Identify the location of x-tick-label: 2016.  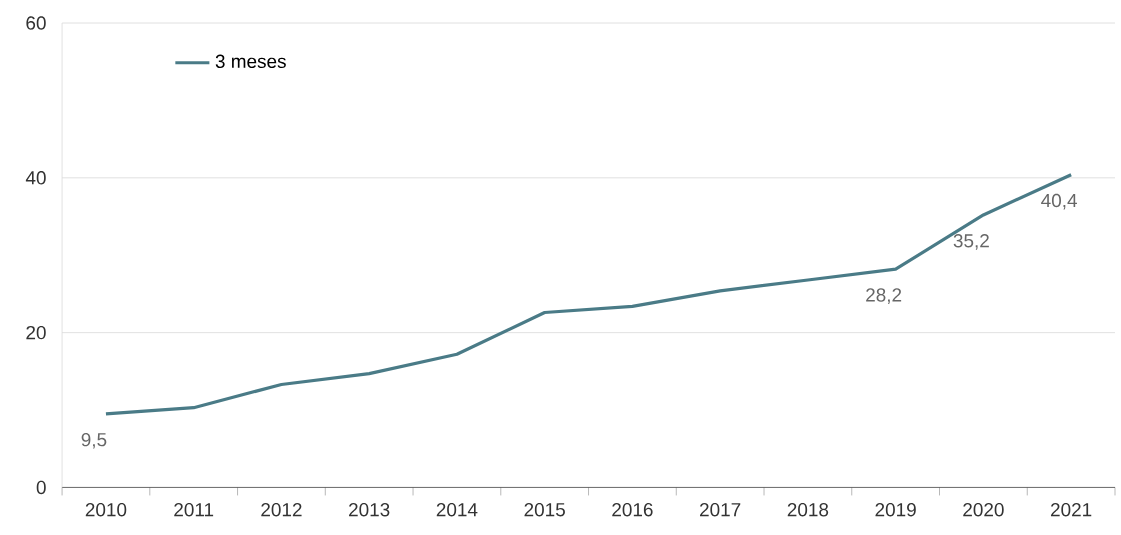
(632, 509).